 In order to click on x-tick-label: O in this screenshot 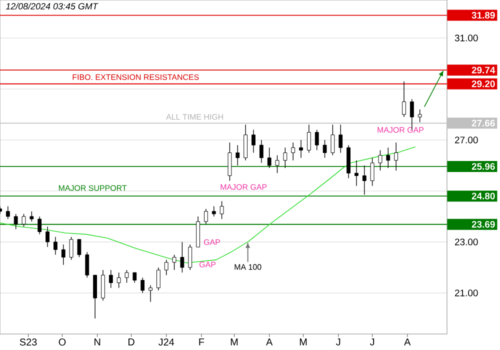, I will do `click(62, 342)`.